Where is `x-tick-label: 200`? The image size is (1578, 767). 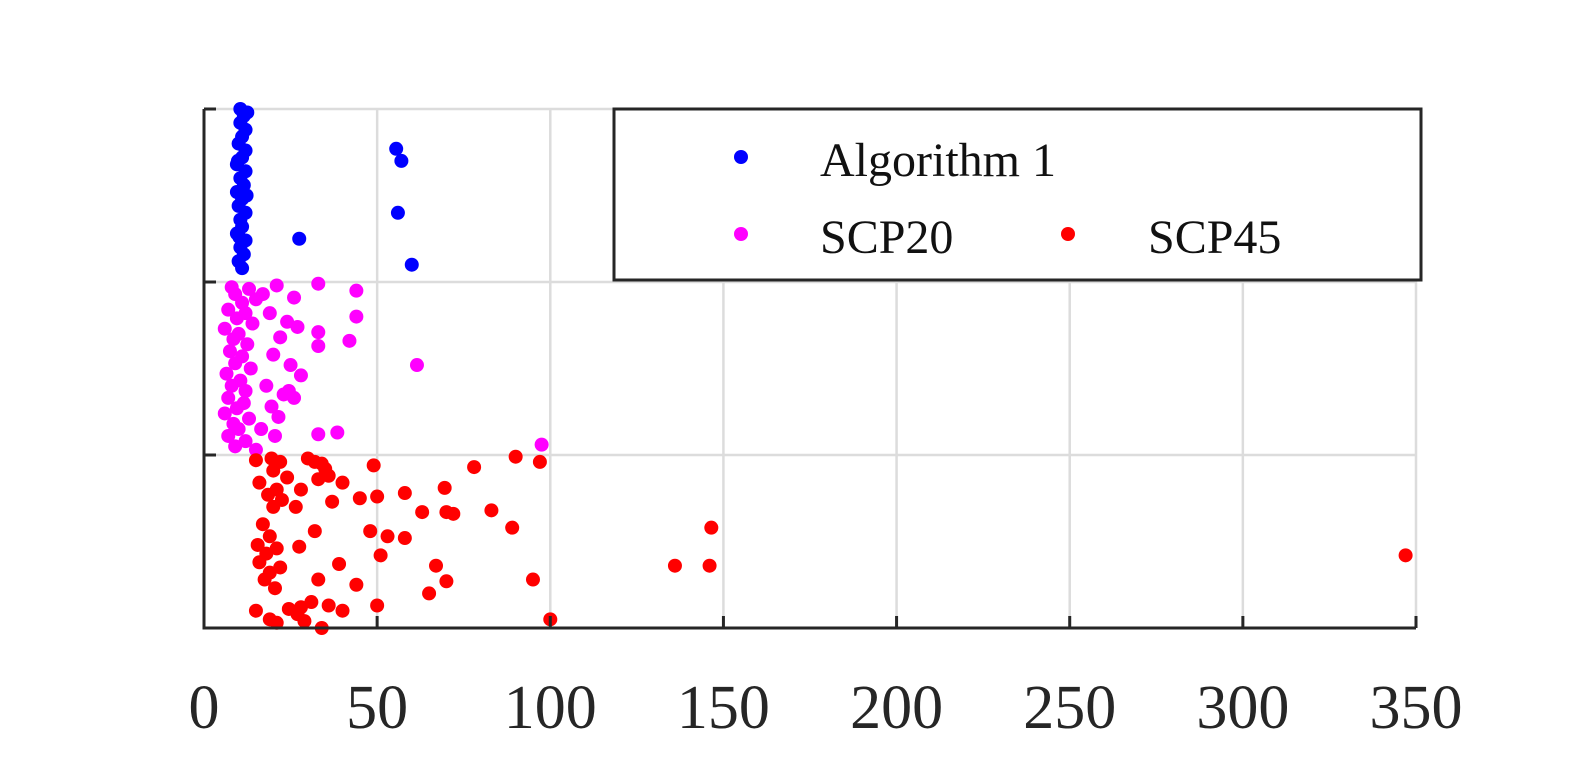 x-tick-label: 200 is located at coordinates (896, 708).